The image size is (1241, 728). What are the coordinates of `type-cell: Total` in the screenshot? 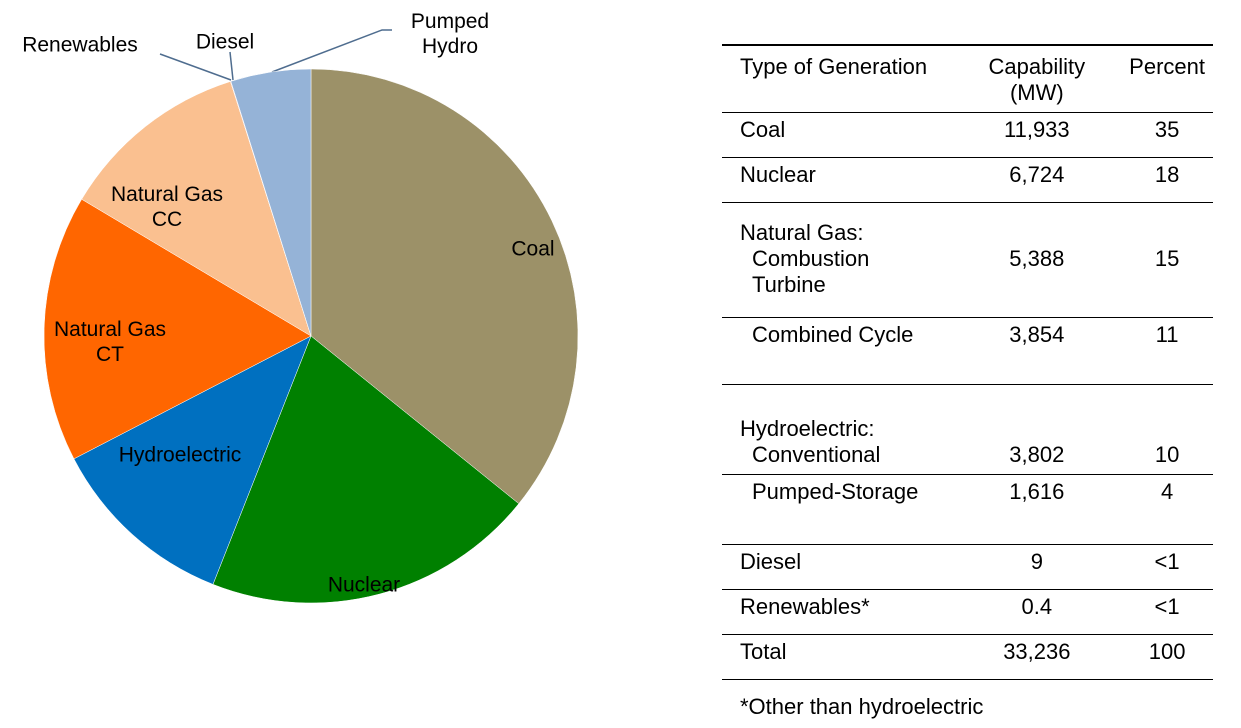 It's located at (837, 657).